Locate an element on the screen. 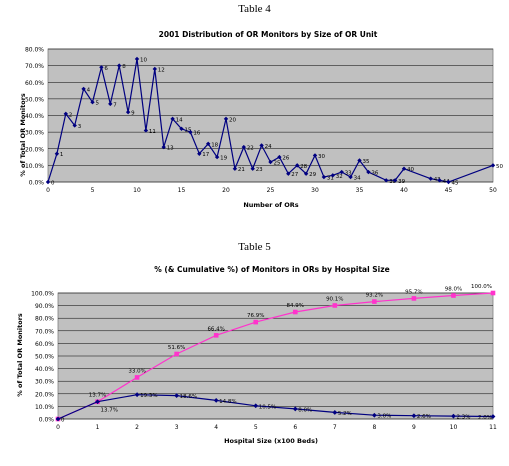  chart2-point-label: 90.1% is located at coordinates (334, 299).